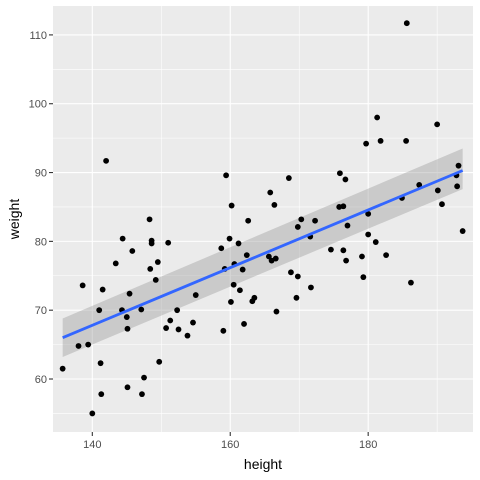 The width and height of the screenshot is (480, 480). What do you see at coordinates (14, 220) in the screenshot?
I see `y-axis-title: weight` at bounding box center [14, 220].